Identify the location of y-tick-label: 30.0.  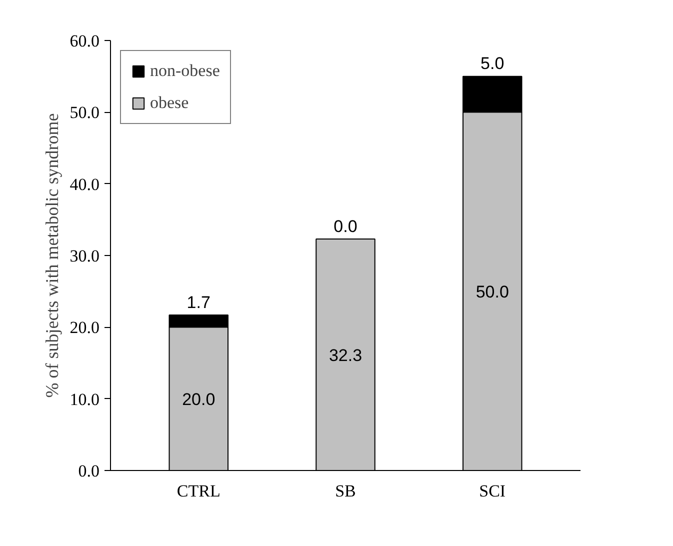
(85, 256).